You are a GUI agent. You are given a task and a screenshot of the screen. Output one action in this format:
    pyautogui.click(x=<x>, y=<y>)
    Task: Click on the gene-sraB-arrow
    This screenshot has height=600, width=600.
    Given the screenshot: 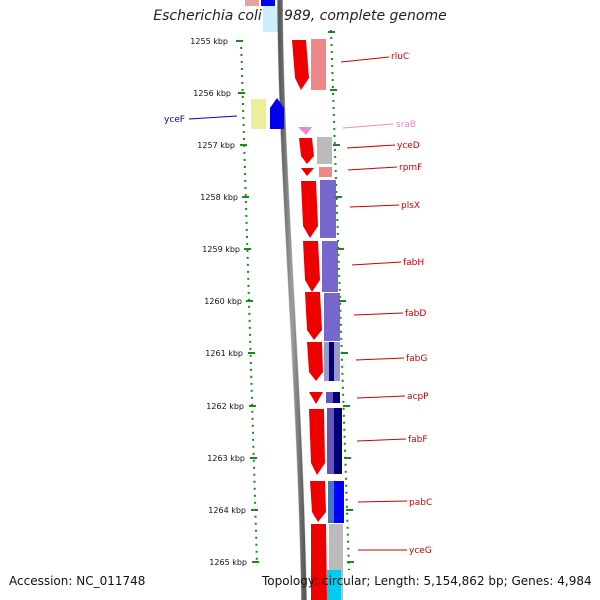 What is the action you would take?
    pyautogui.click(x=305, y=131)
    